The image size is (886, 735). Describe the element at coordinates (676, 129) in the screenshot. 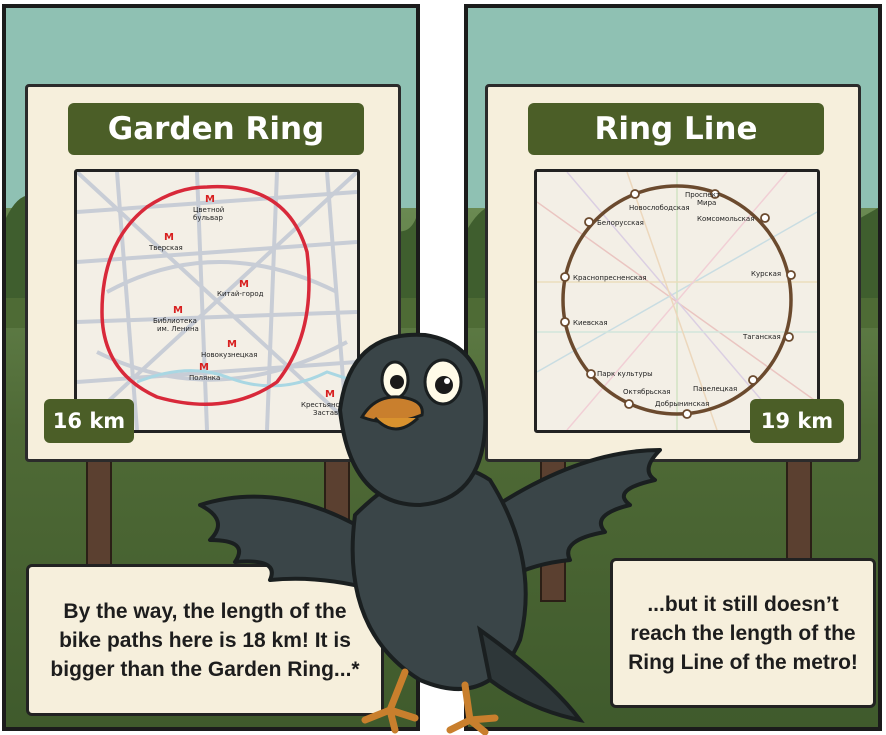

I see `sign-title: Ring Line` at that location.